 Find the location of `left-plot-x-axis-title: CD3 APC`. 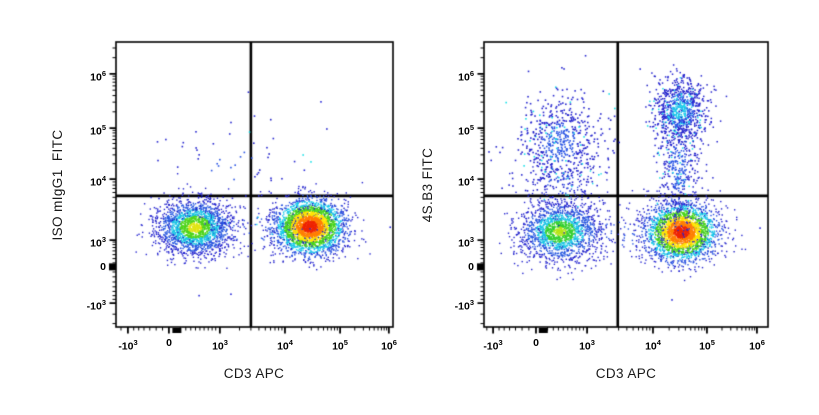

left-plot-x-axis-title: CD3 APC is located at coordinates (254, 373).